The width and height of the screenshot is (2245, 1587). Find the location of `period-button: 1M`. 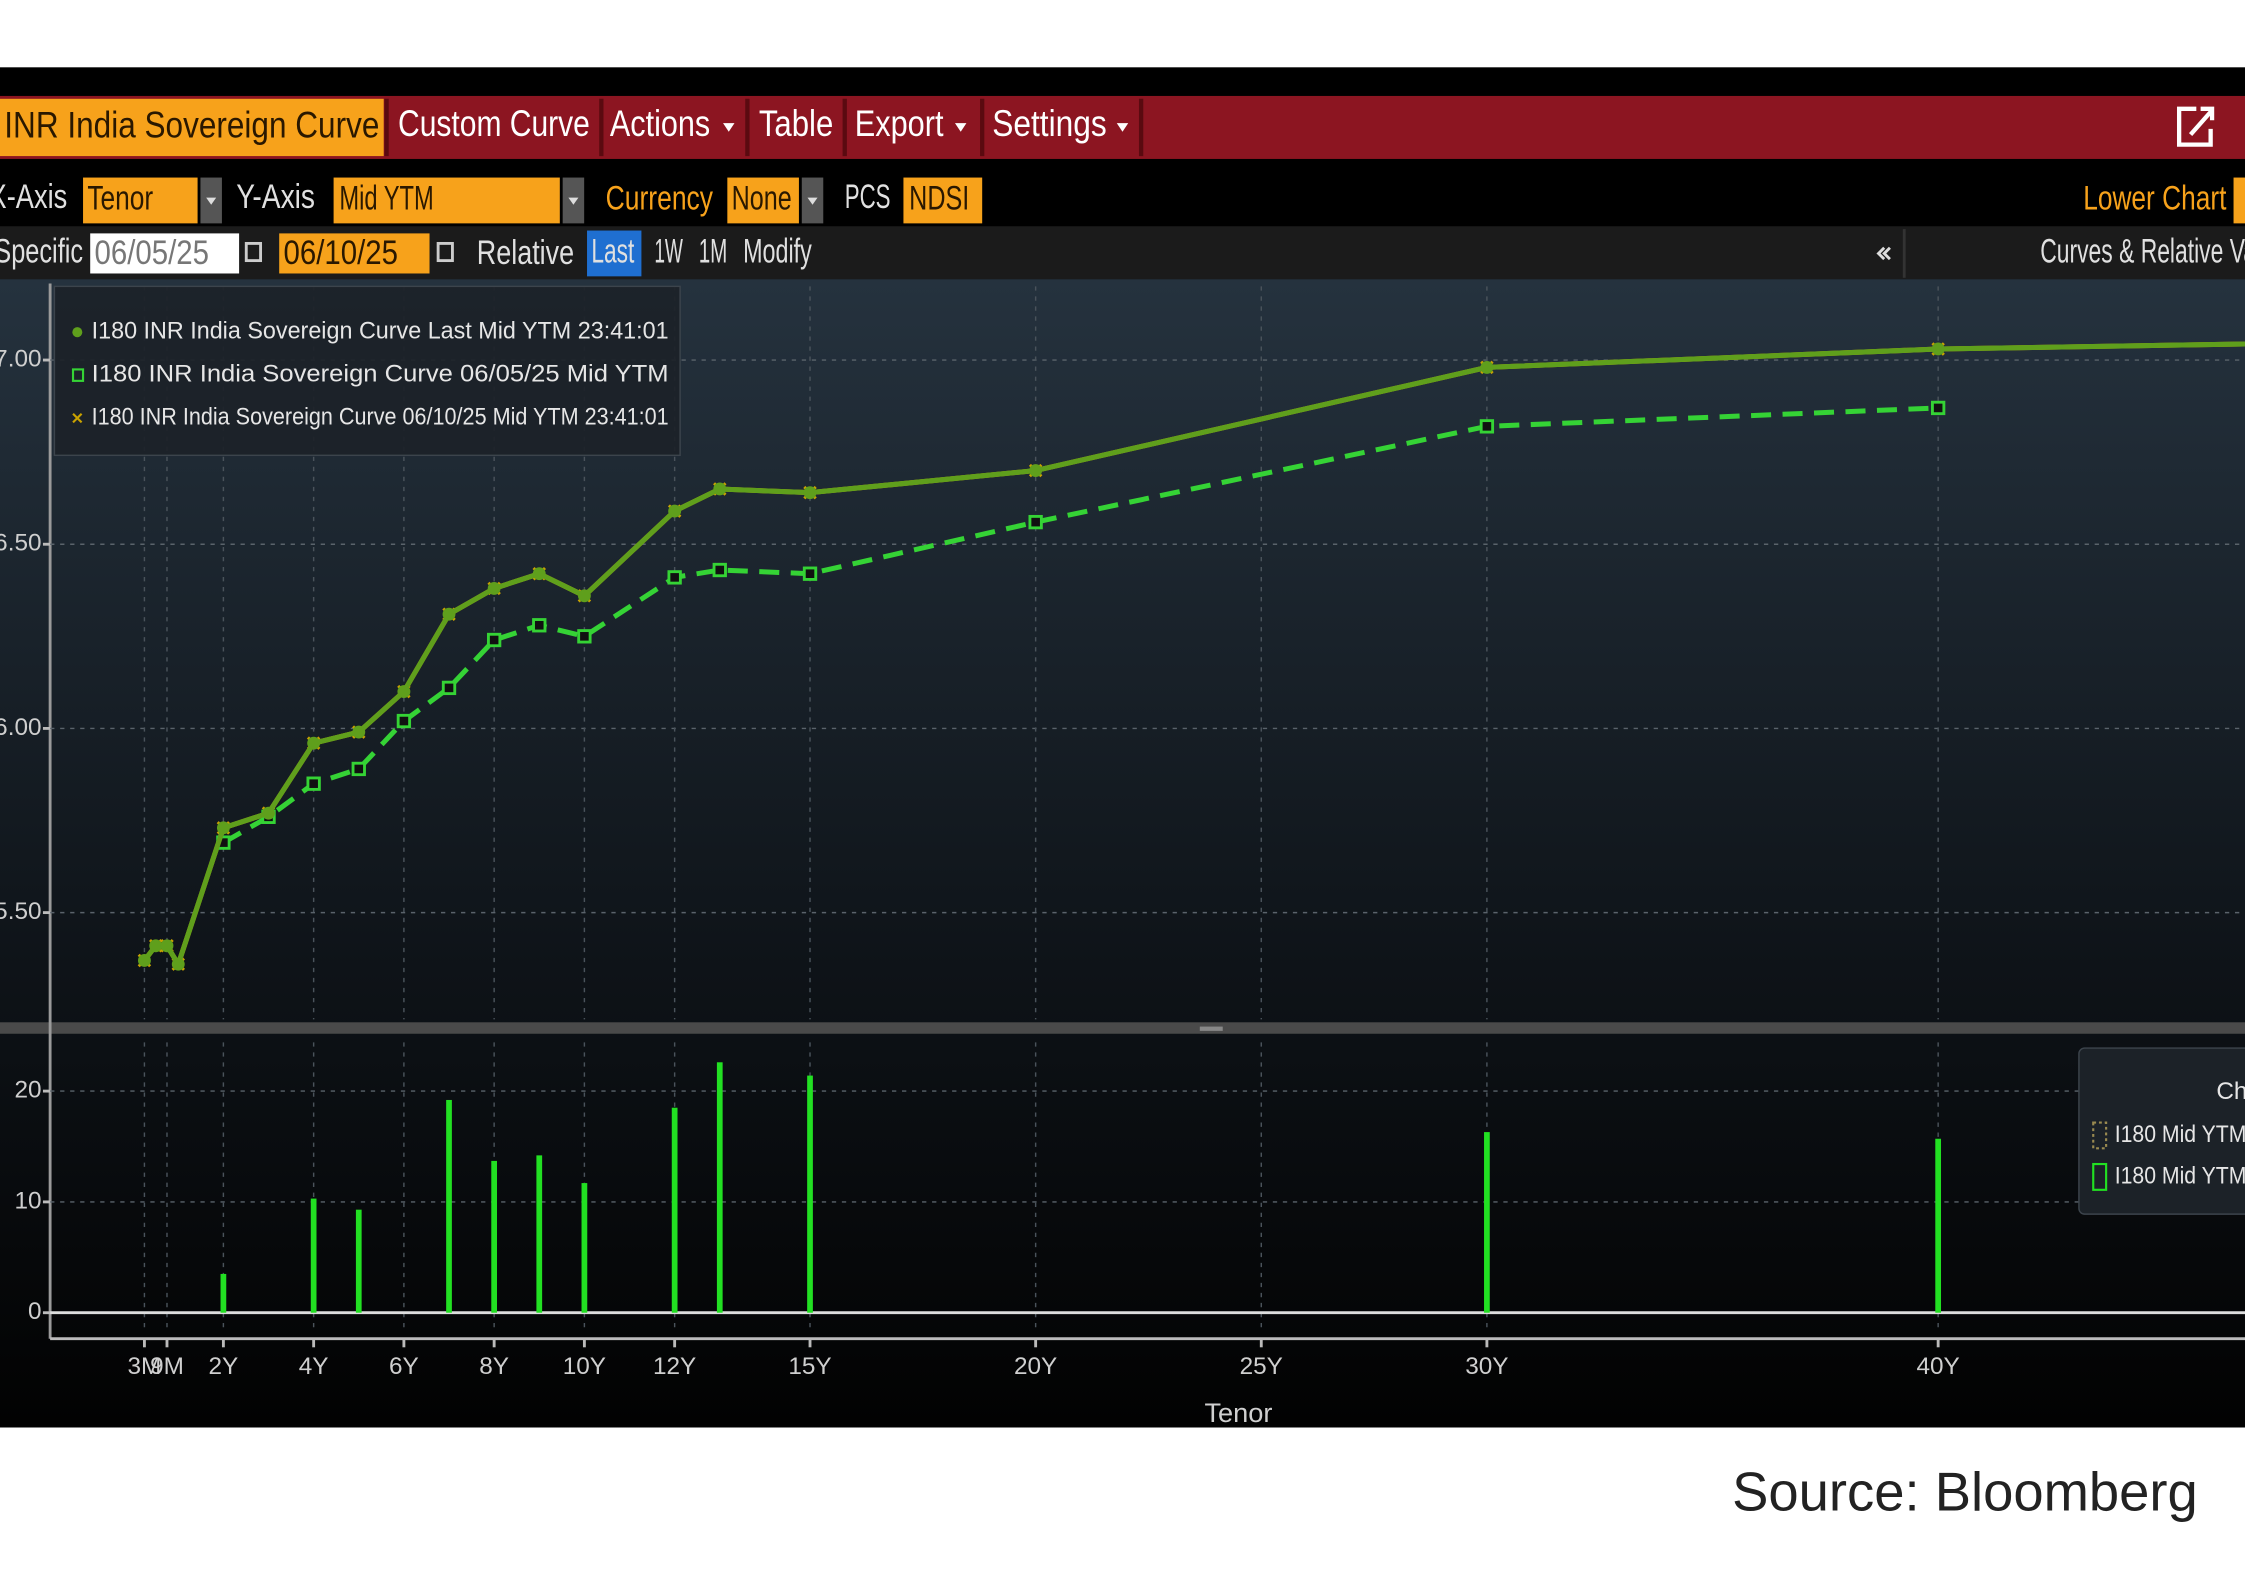

period-button: 1M is located at coordinates (713, 252).